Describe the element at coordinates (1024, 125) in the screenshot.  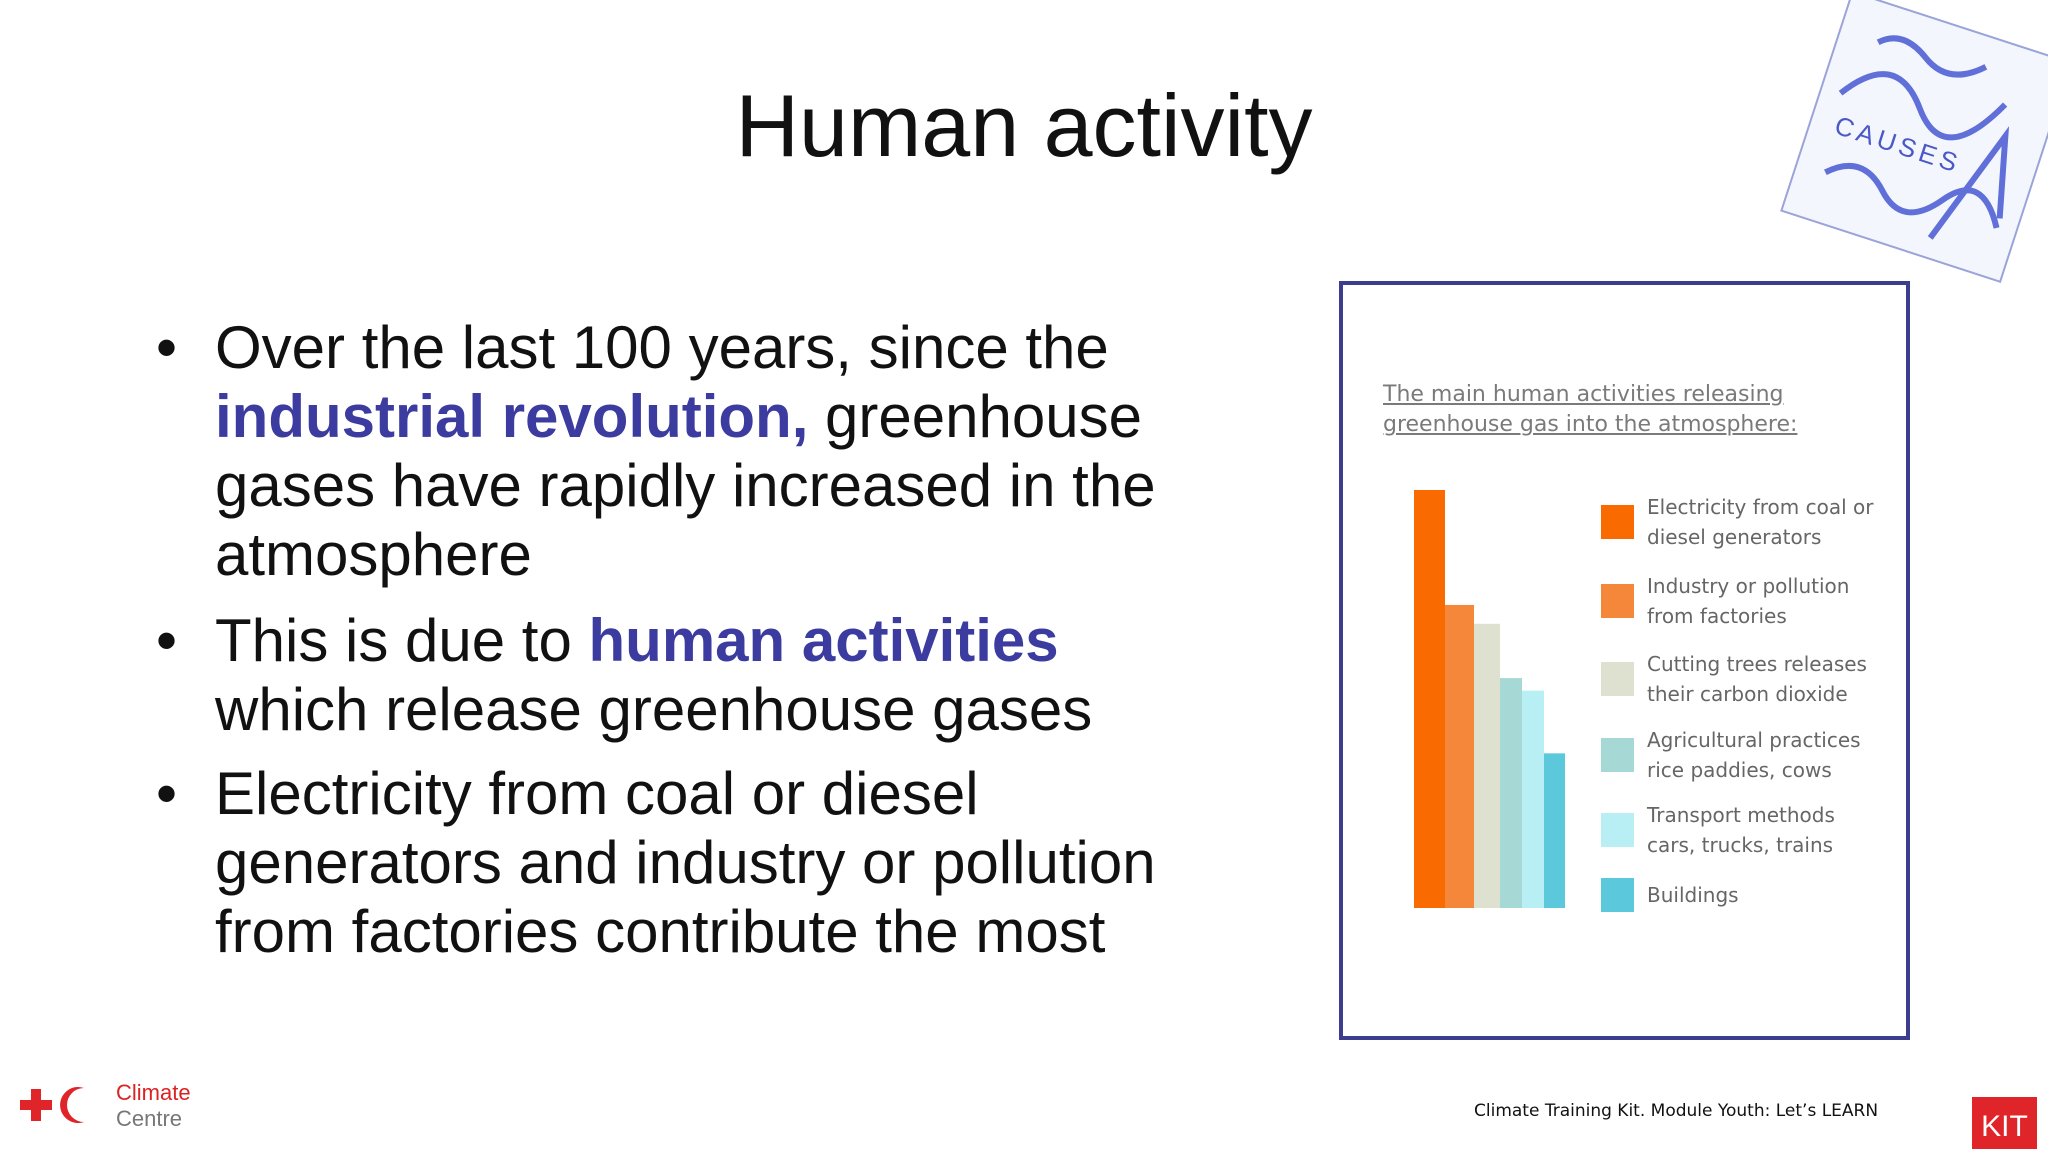
I see `slide-title: Human activity` at that location.